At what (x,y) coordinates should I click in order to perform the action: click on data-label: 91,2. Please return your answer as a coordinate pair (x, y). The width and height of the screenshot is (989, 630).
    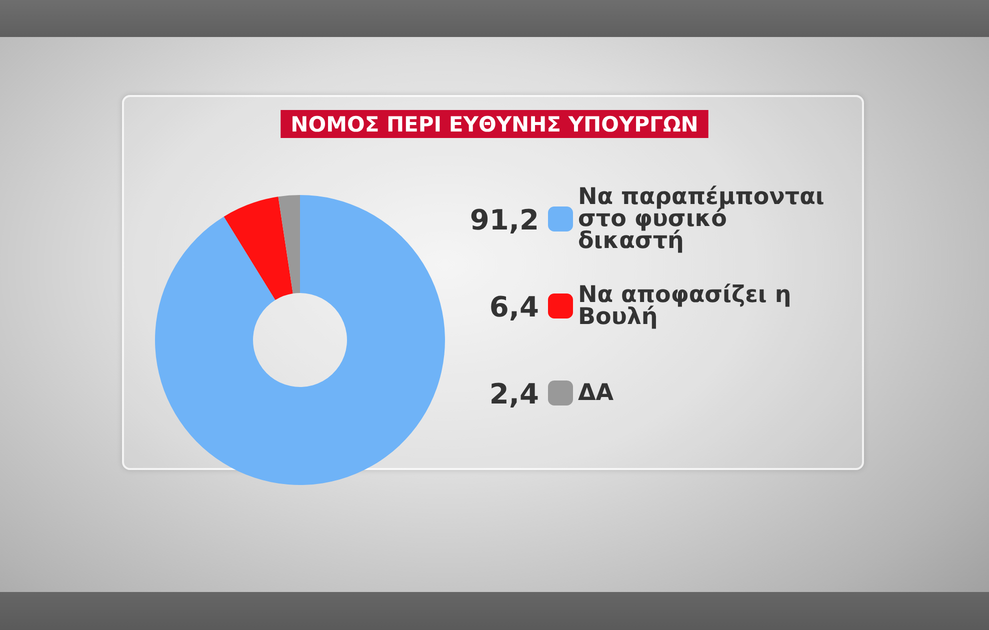
    Looking at the image, I should click on (504, 220).